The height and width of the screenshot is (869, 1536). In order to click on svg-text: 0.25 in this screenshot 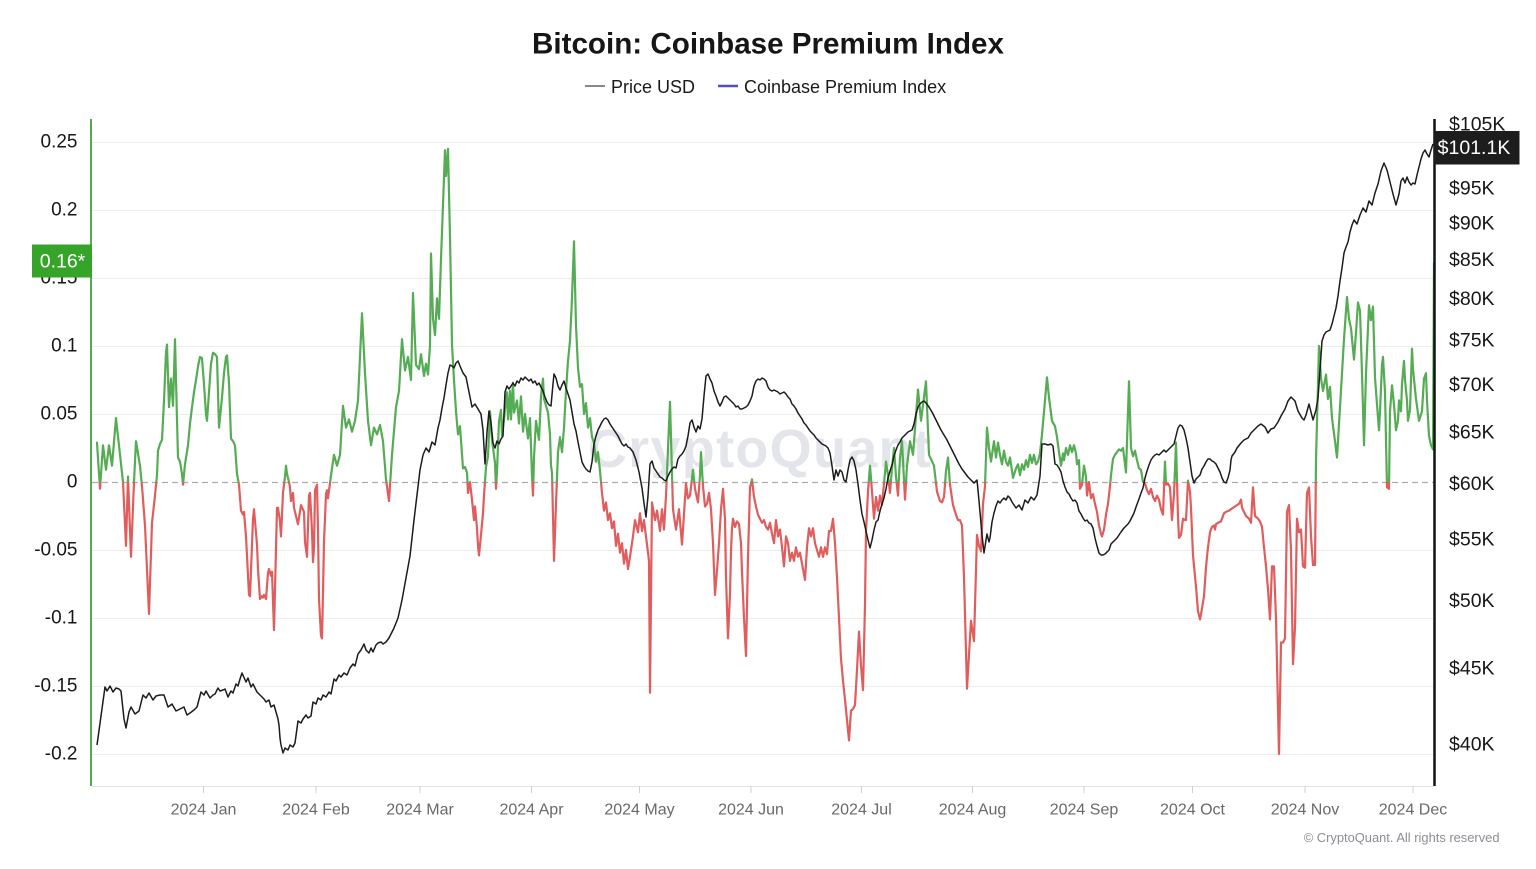, I will do `click(59, 142)`.